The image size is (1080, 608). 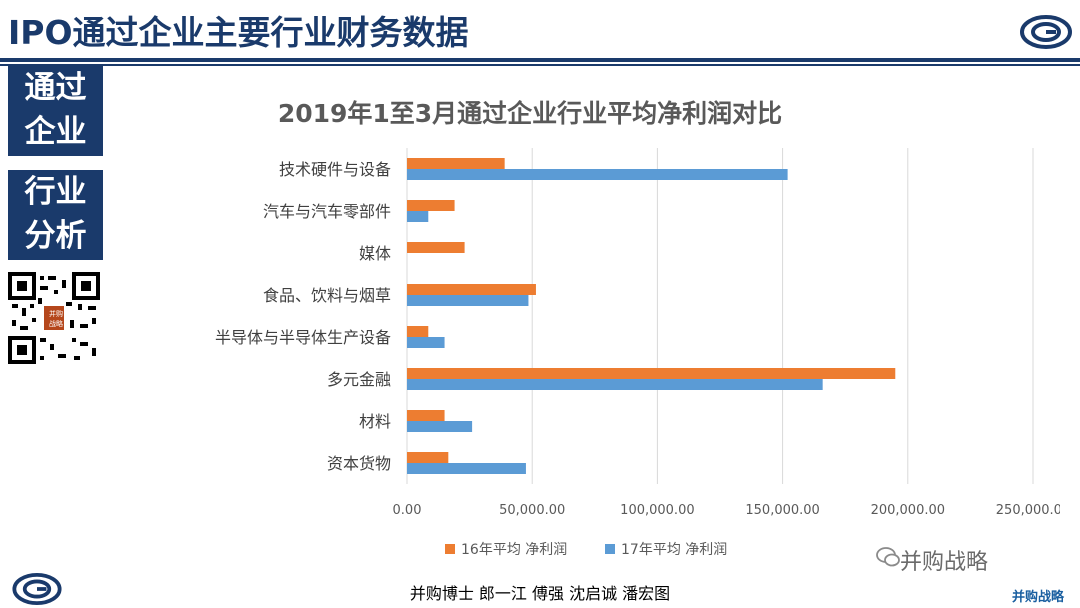 I want to click on section-badge-companies: 通过 企业, so click(x=55, y=111).